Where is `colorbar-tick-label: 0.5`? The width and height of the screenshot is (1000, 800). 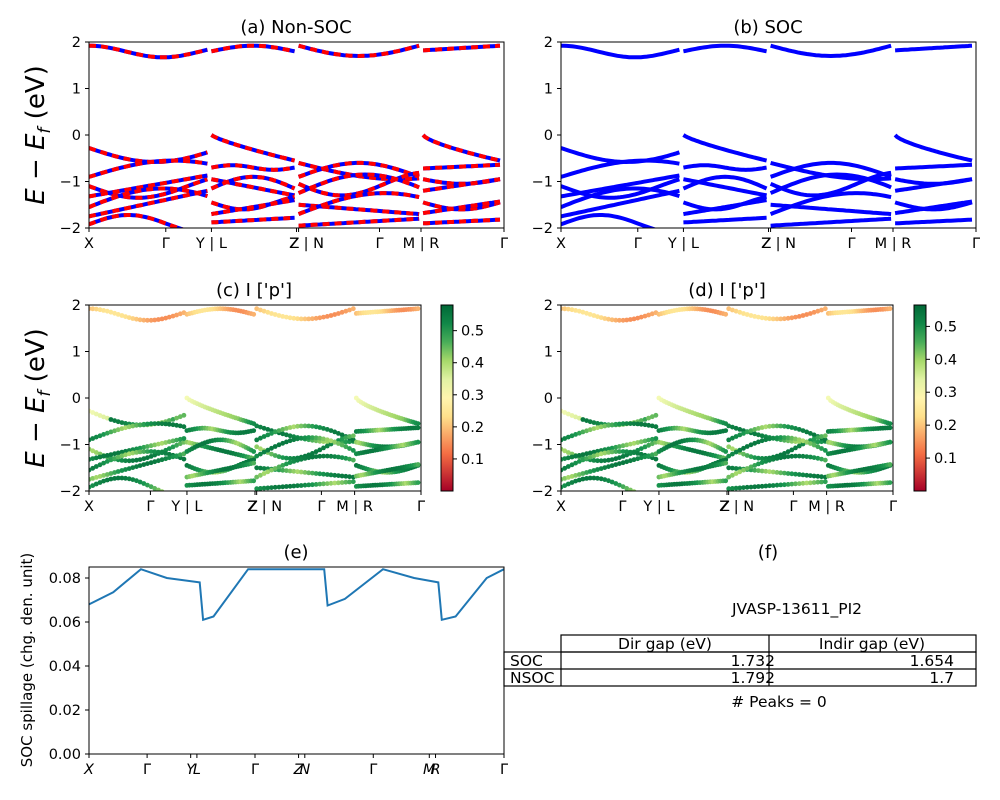 colorbar-tick-label: 0.5 is located at coordinates (472, 332).